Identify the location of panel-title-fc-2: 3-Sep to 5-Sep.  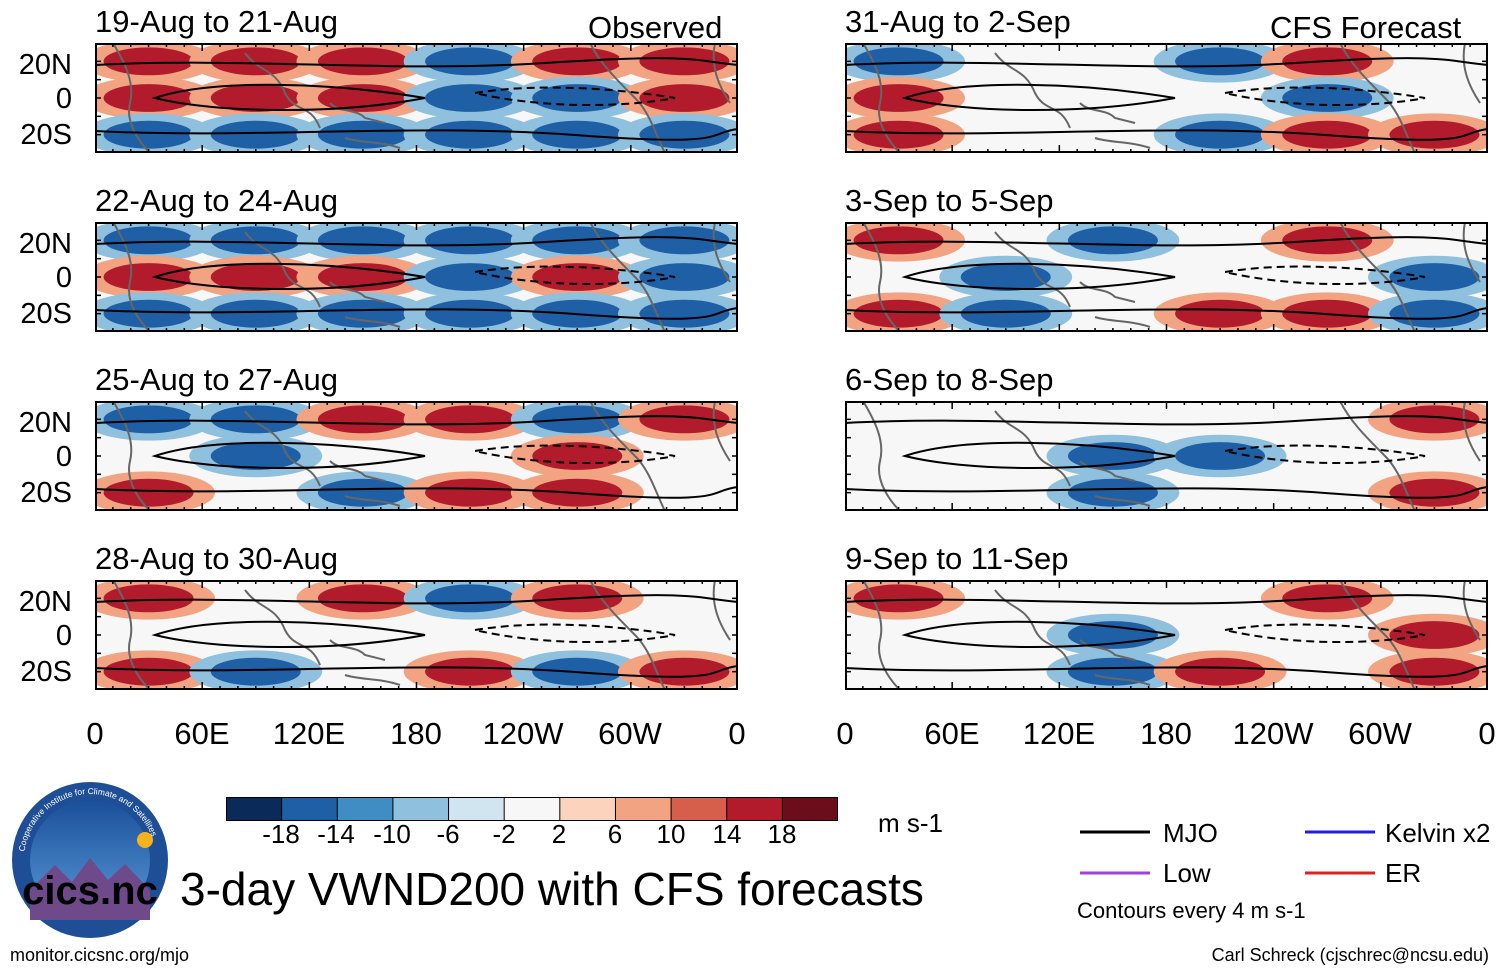
(949, 200).